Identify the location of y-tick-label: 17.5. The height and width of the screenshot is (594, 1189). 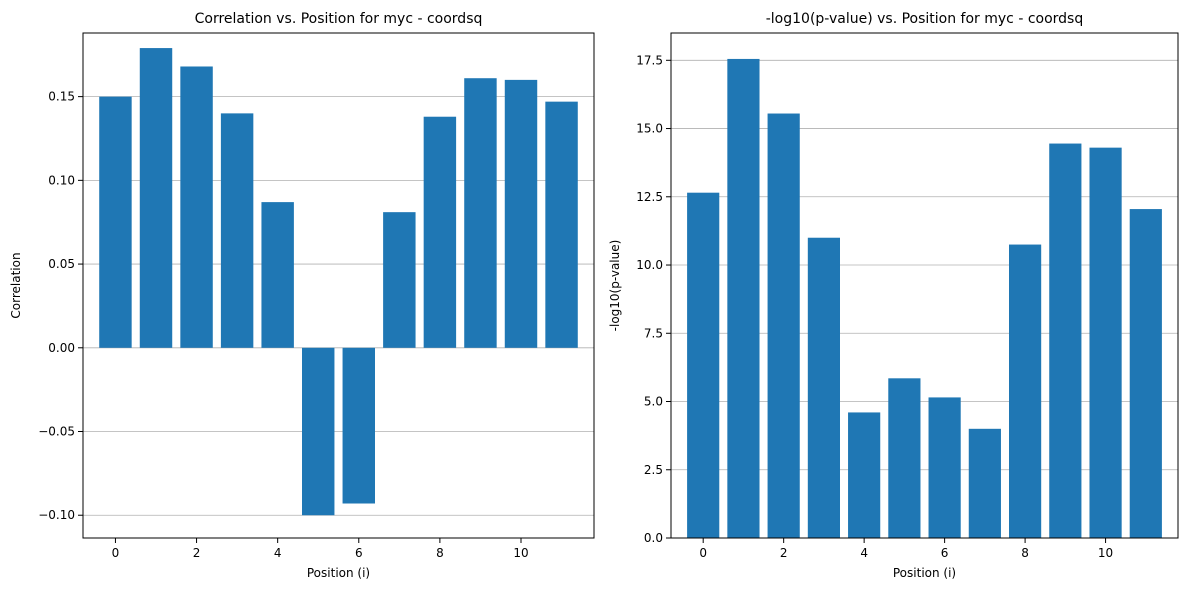
(649, 60).